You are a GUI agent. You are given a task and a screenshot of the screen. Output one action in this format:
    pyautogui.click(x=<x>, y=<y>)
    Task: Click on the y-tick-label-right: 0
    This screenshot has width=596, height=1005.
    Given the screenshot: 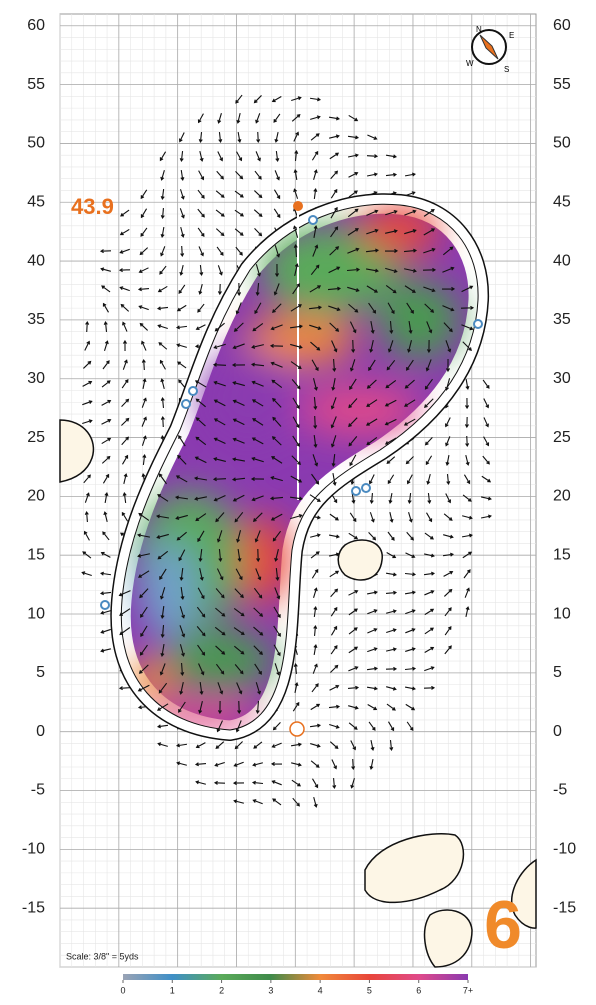 What is the action you would take?
    pyautogui.click(x=557, y=731)
    